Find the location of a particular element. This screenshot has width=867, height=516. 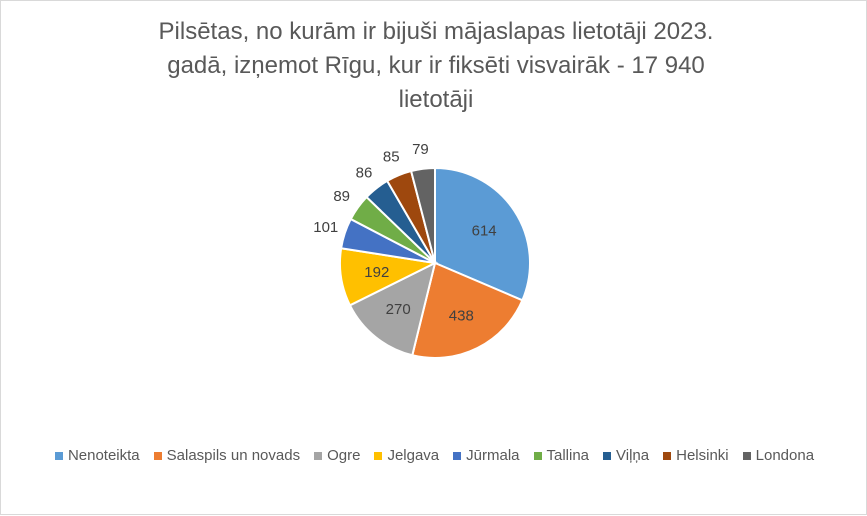

data-label-6: 86 is located at coordinates (364, 173).